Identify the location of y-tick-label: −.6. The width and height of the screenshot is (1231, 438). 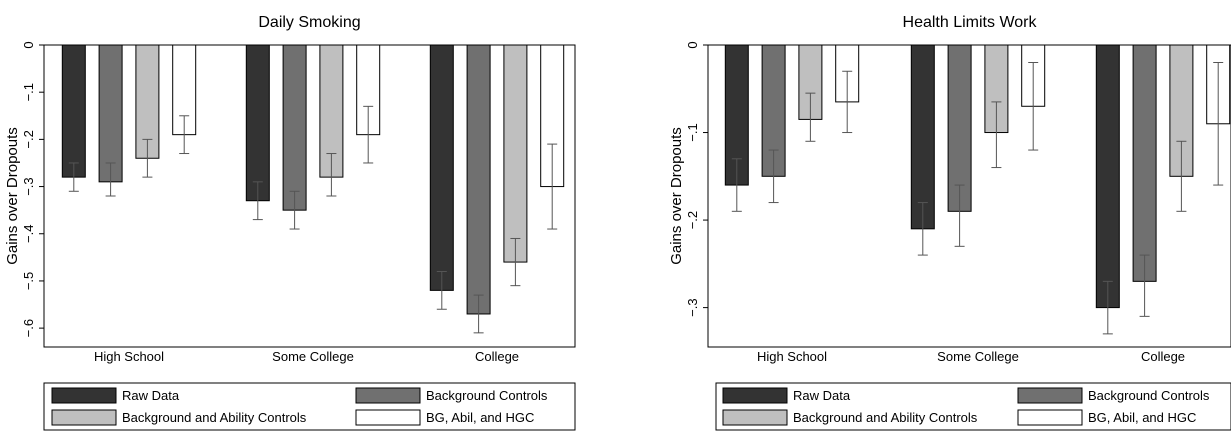
(28, 328).